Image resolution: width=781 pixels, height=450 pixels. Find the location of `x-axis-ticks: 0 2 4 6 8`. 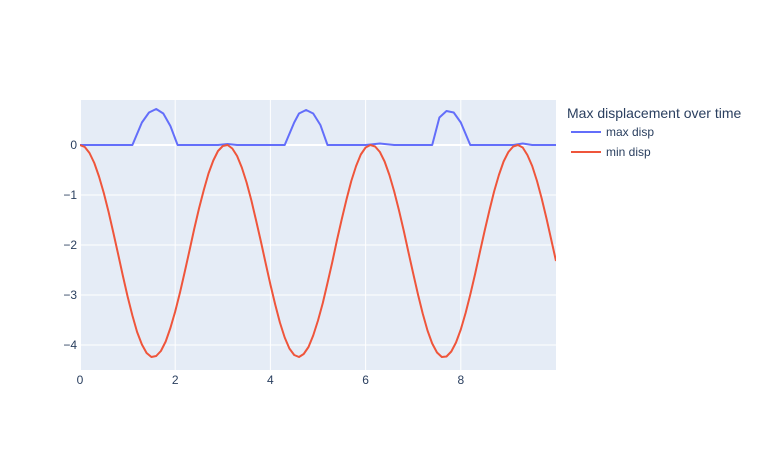

x-axis-ticks: 0 2 4 6 8 is located at coordinates (271, 380).